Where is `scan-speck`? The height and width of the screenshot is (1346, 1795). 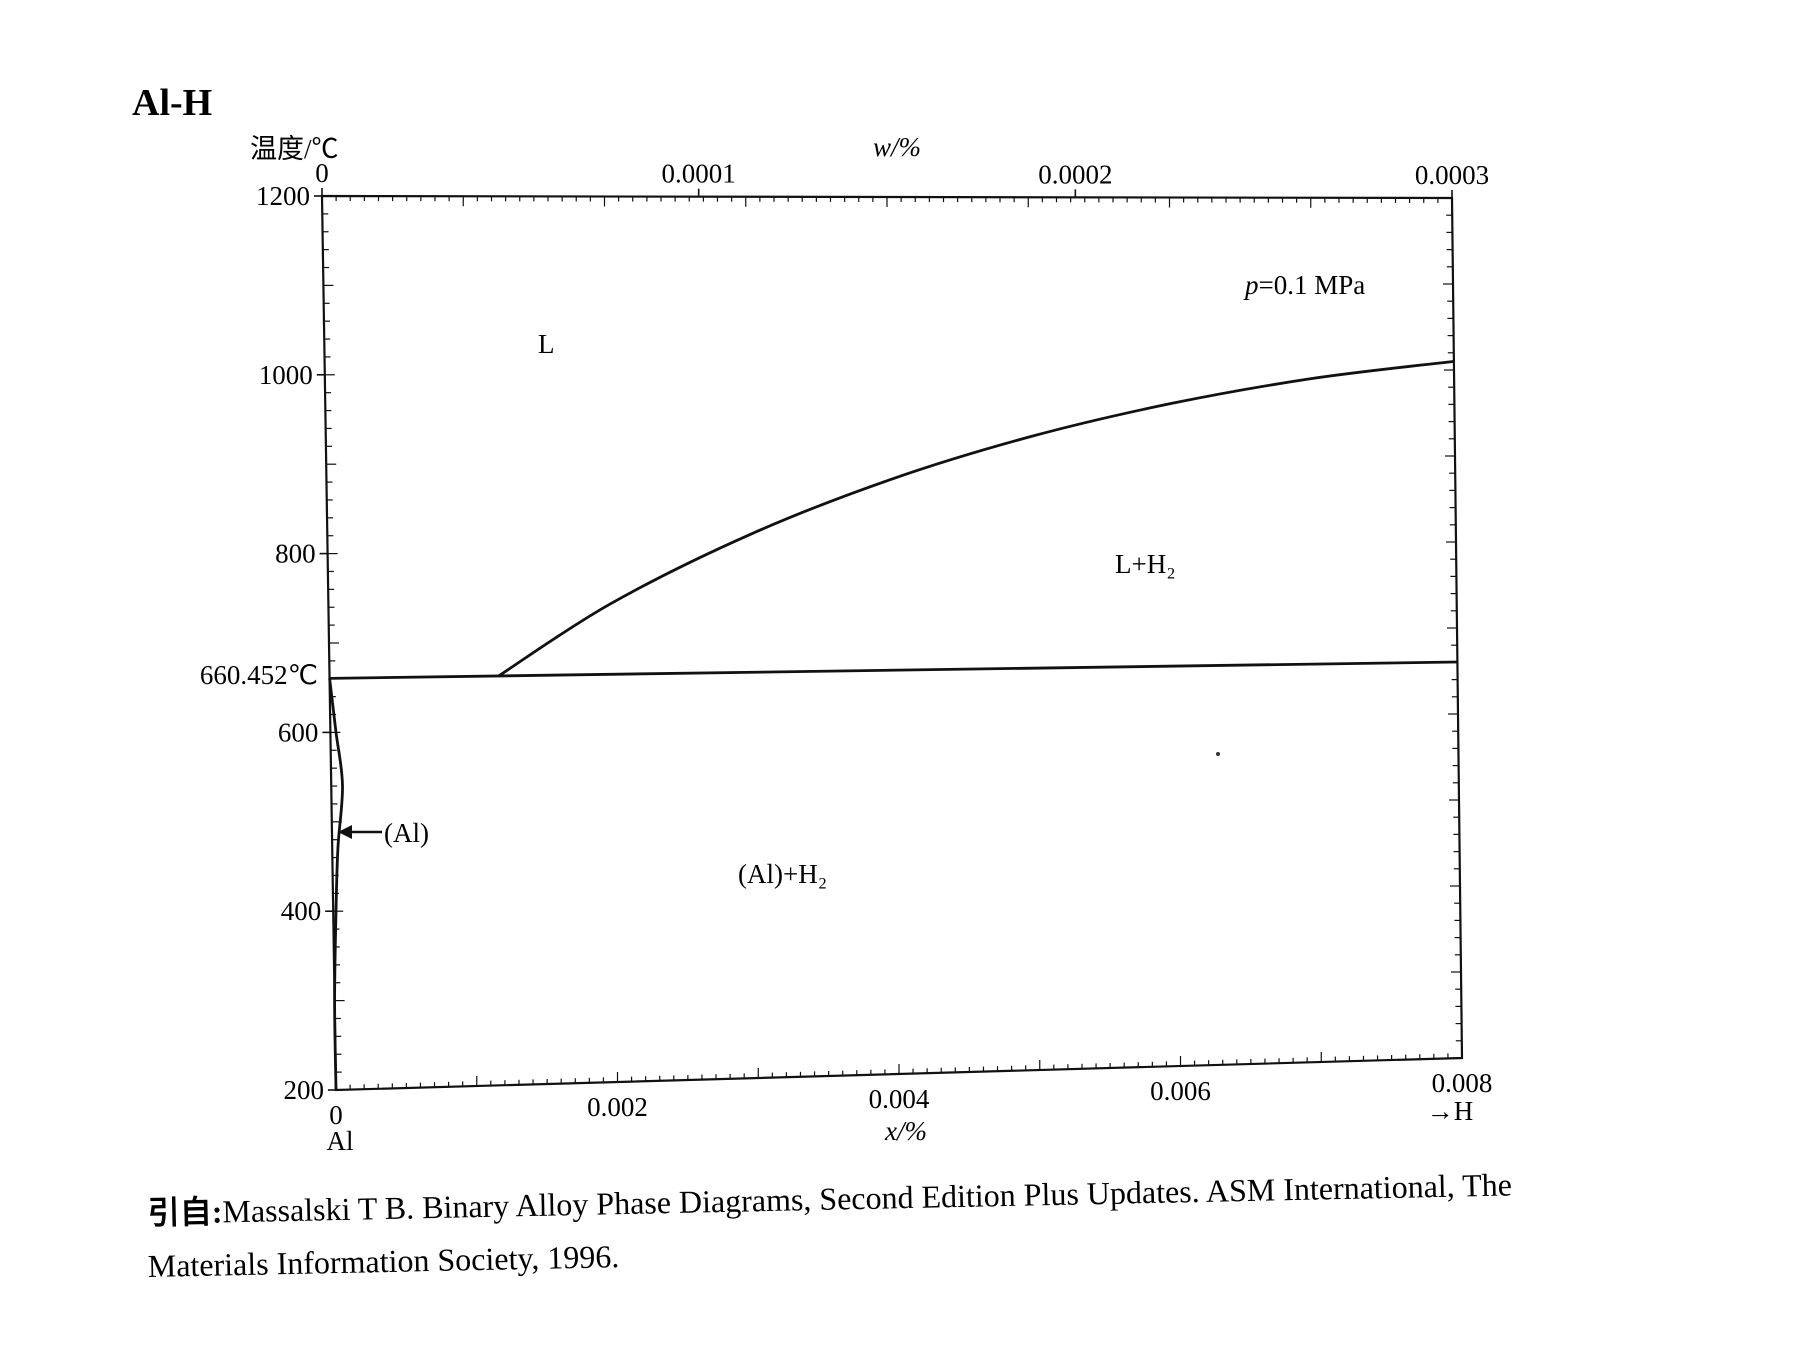
scan-speck is located at coordinates (1218, 754).